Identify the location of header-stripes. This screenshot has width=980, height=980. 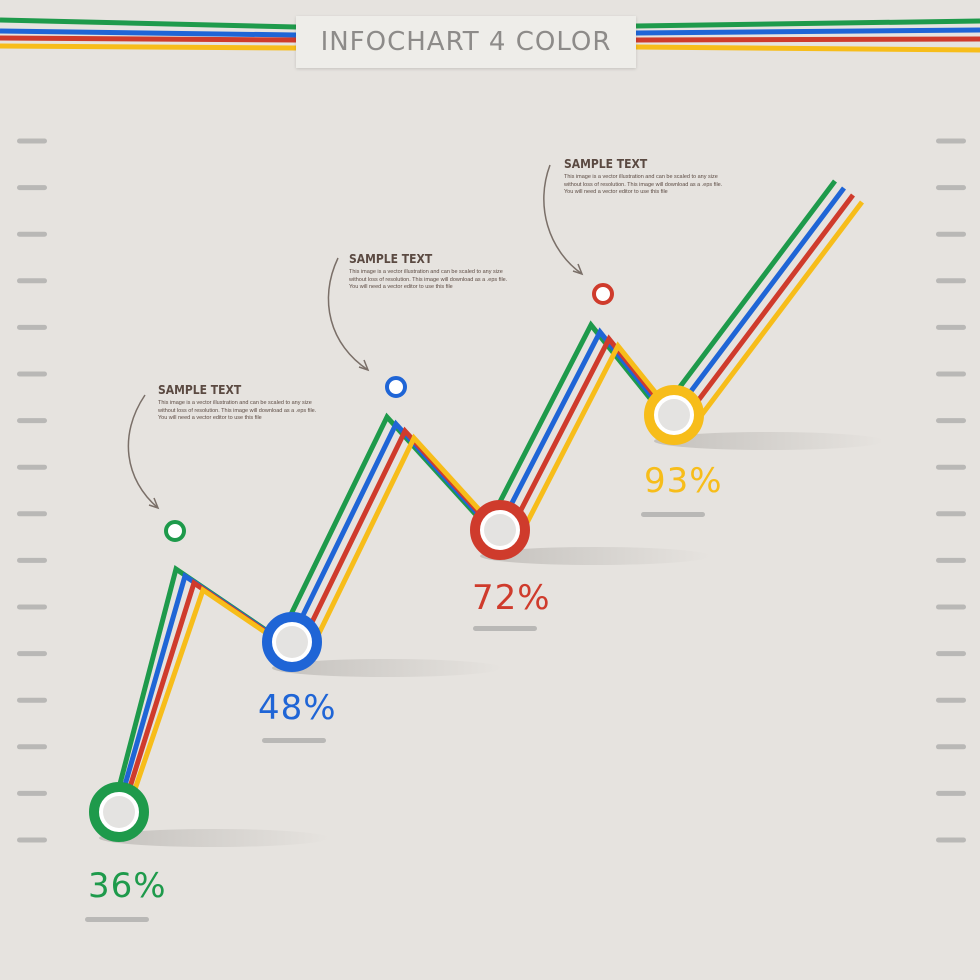
(490, 35).